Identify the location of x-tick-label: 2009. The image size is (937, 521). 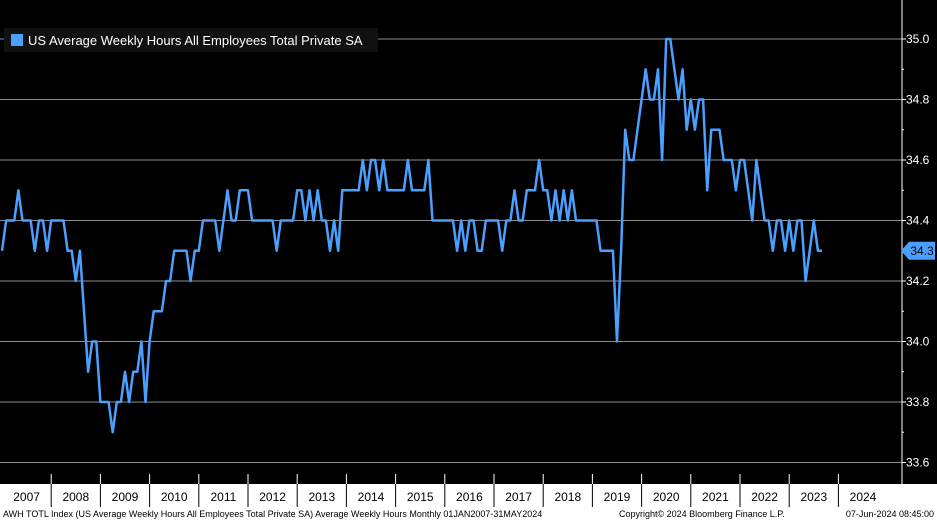
(125, 497).